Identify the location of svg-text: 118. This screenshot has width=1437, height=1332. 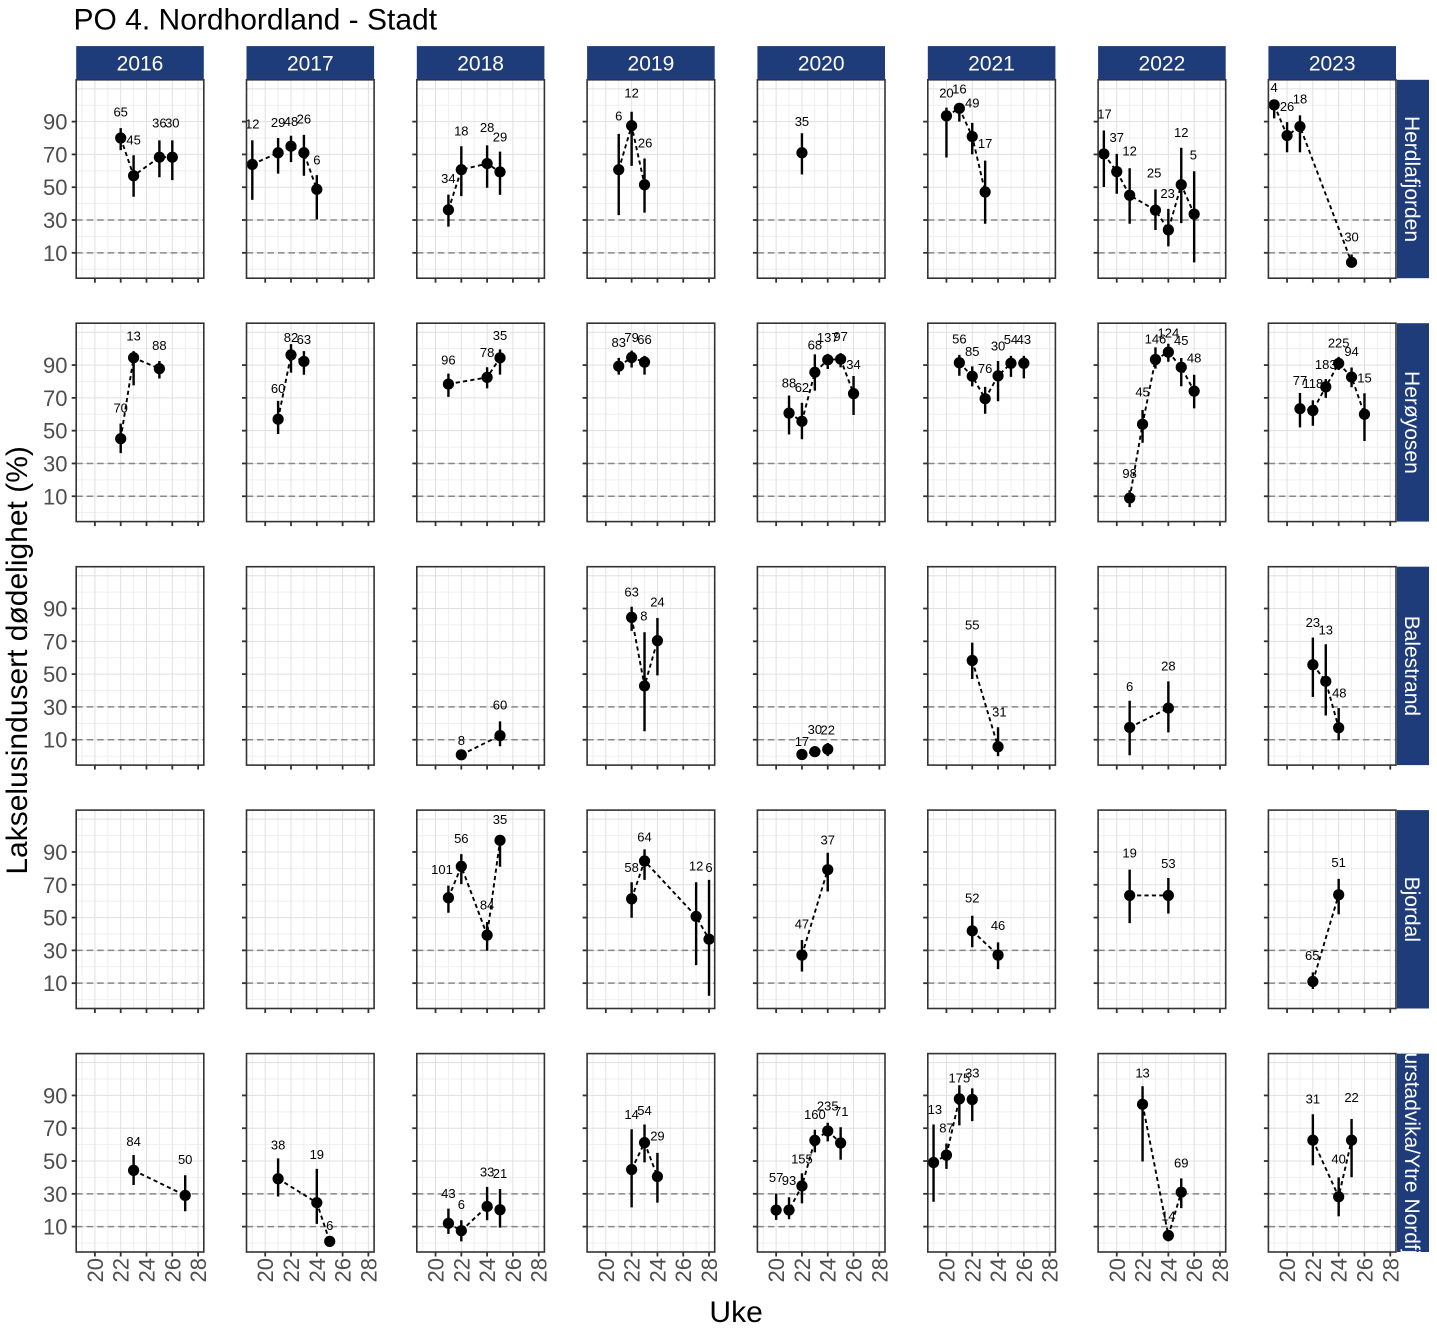
(1313, 383).